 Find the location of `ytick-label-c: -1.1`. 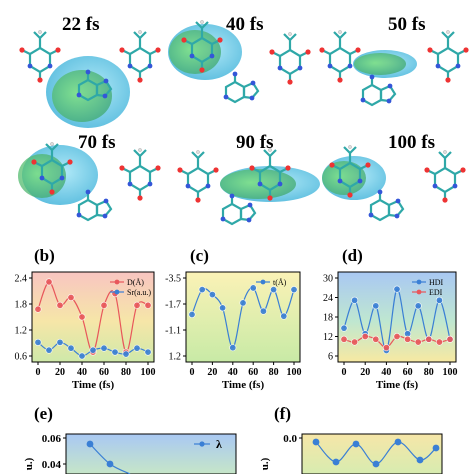

ytick-label-c: -1.1 is located at coordinates (173, 331).